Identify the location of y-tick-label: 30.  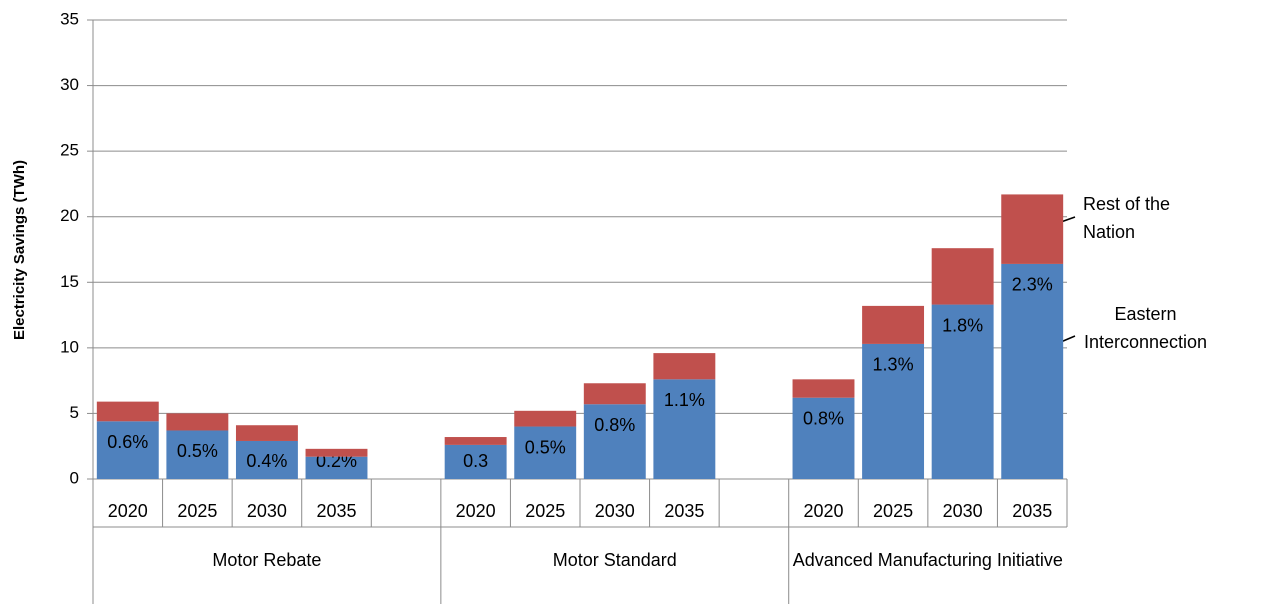
(69, 84).